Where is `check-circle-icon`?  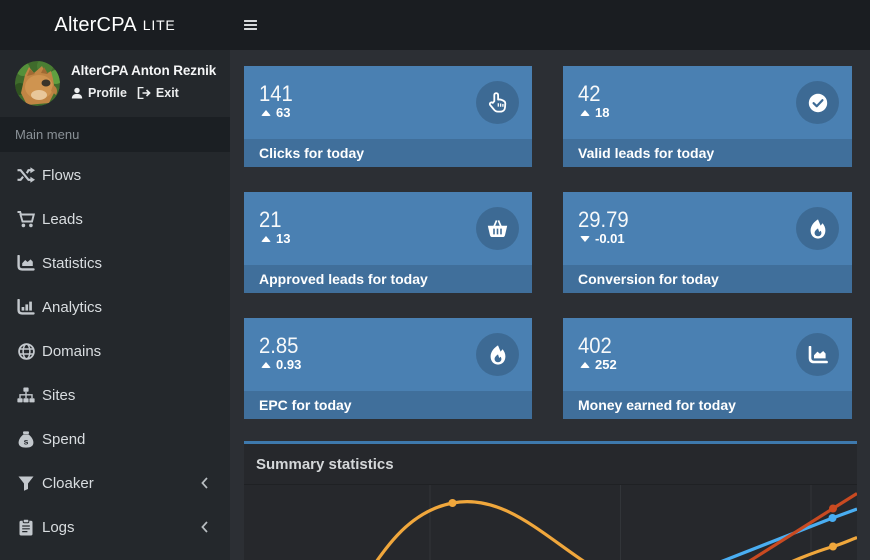 check-circle-icon is located at coordinates (817, 102).